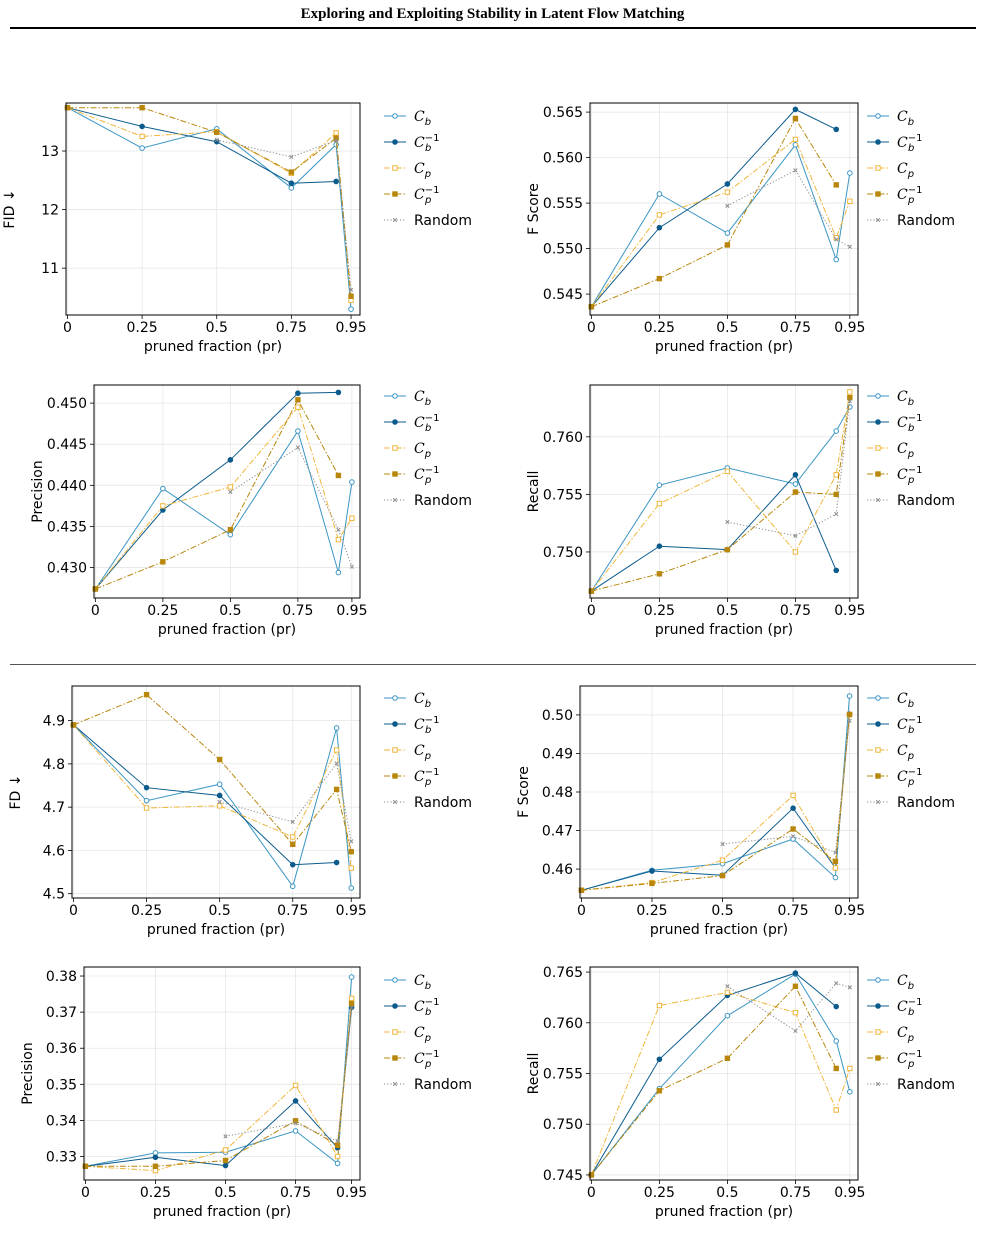 The image size is (985, 1234). Describe the element at coordinates (54, 851) in the screenshot. I see `y-tick-label: 4.6` at that location.